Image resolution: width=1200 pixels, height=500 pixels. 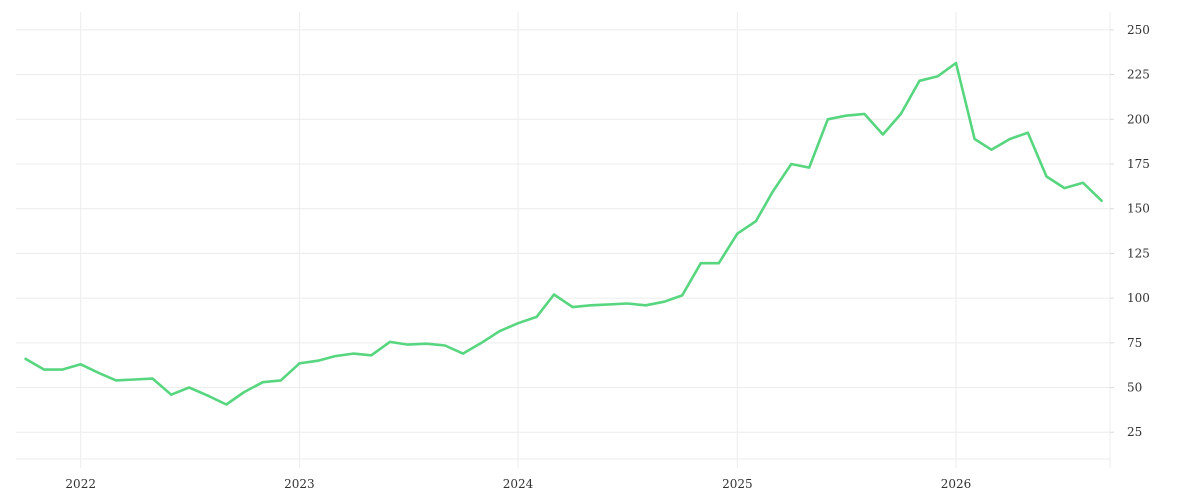 I want to click on x-tick-label: 2025, so click(x=737, y=484).